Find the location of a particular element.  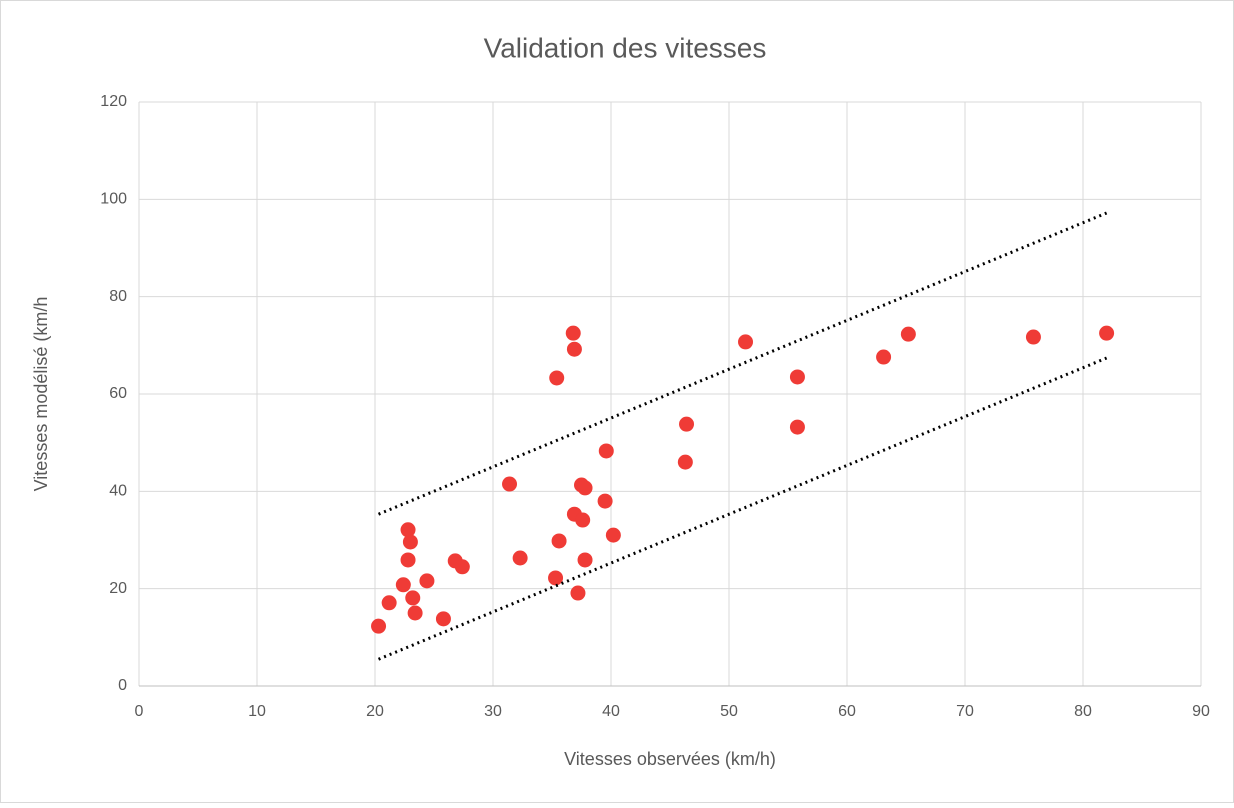

x-tick-label: 50 is located at coordinates (729, 711).